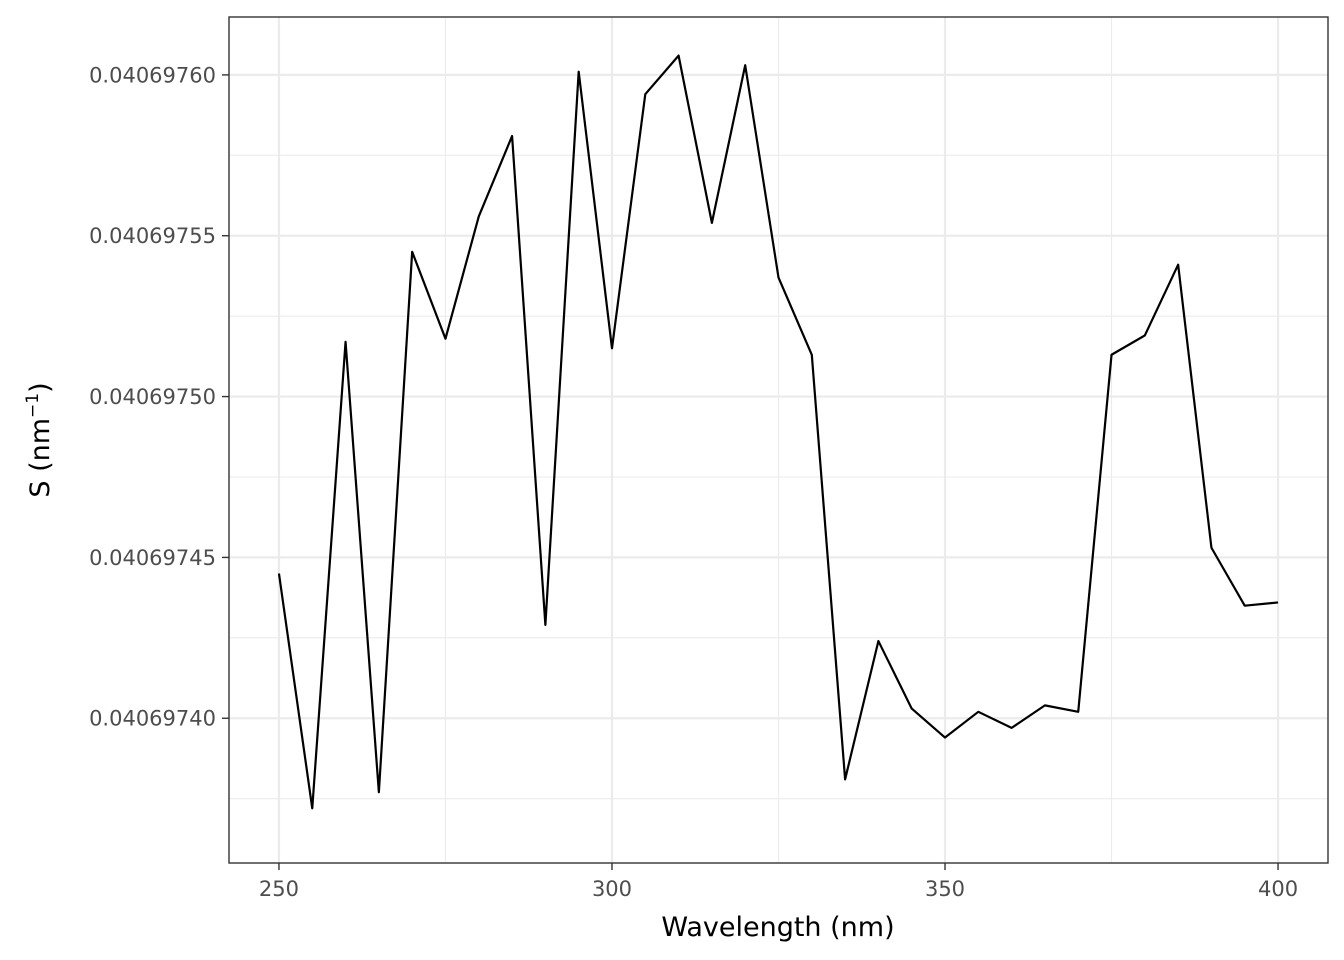  Describe the element at coordinates (279, 889) in the screenshot. I see `x-tick-label: 250` at that location.